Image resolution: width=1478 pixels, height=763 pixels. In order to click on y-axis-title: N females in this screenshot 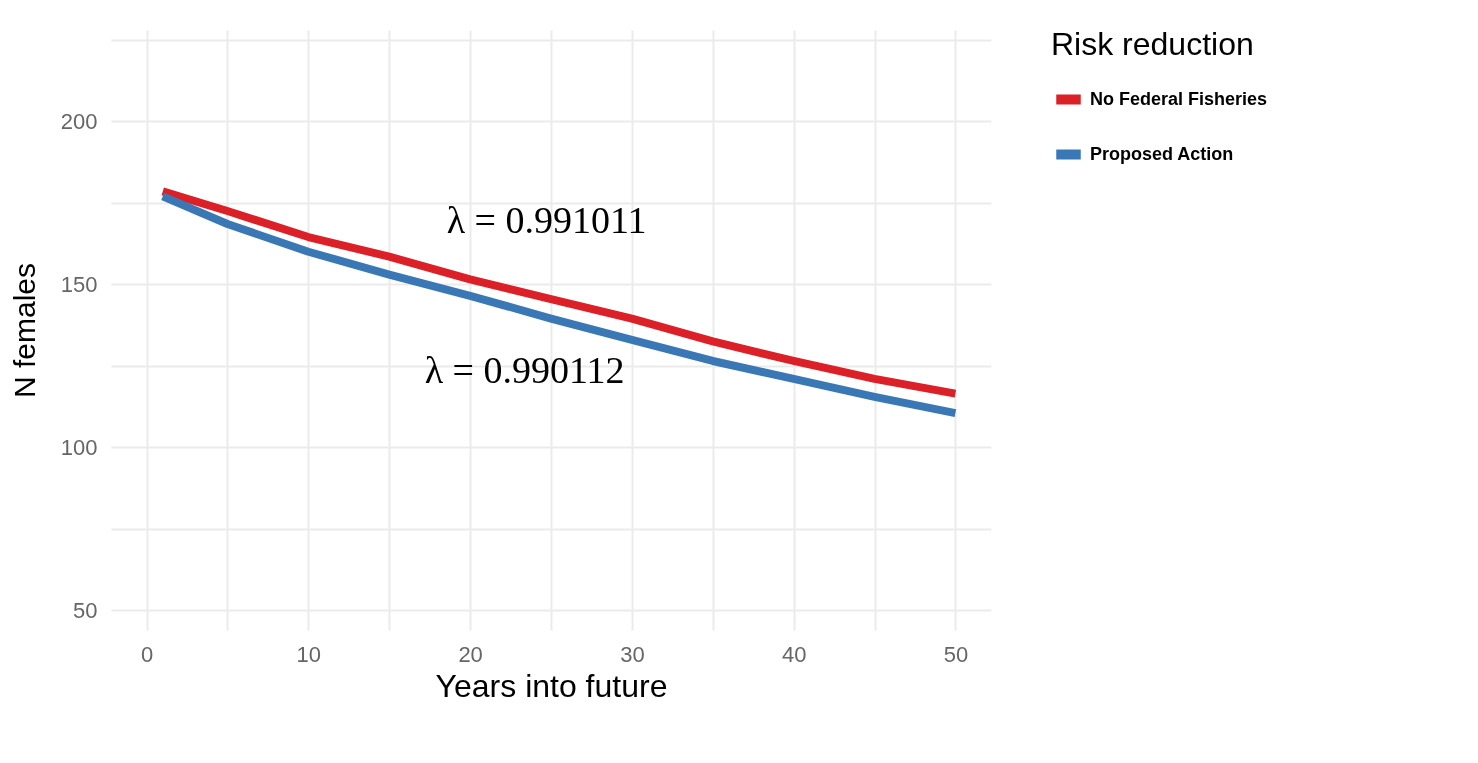, I will do `click(24, 330)`.